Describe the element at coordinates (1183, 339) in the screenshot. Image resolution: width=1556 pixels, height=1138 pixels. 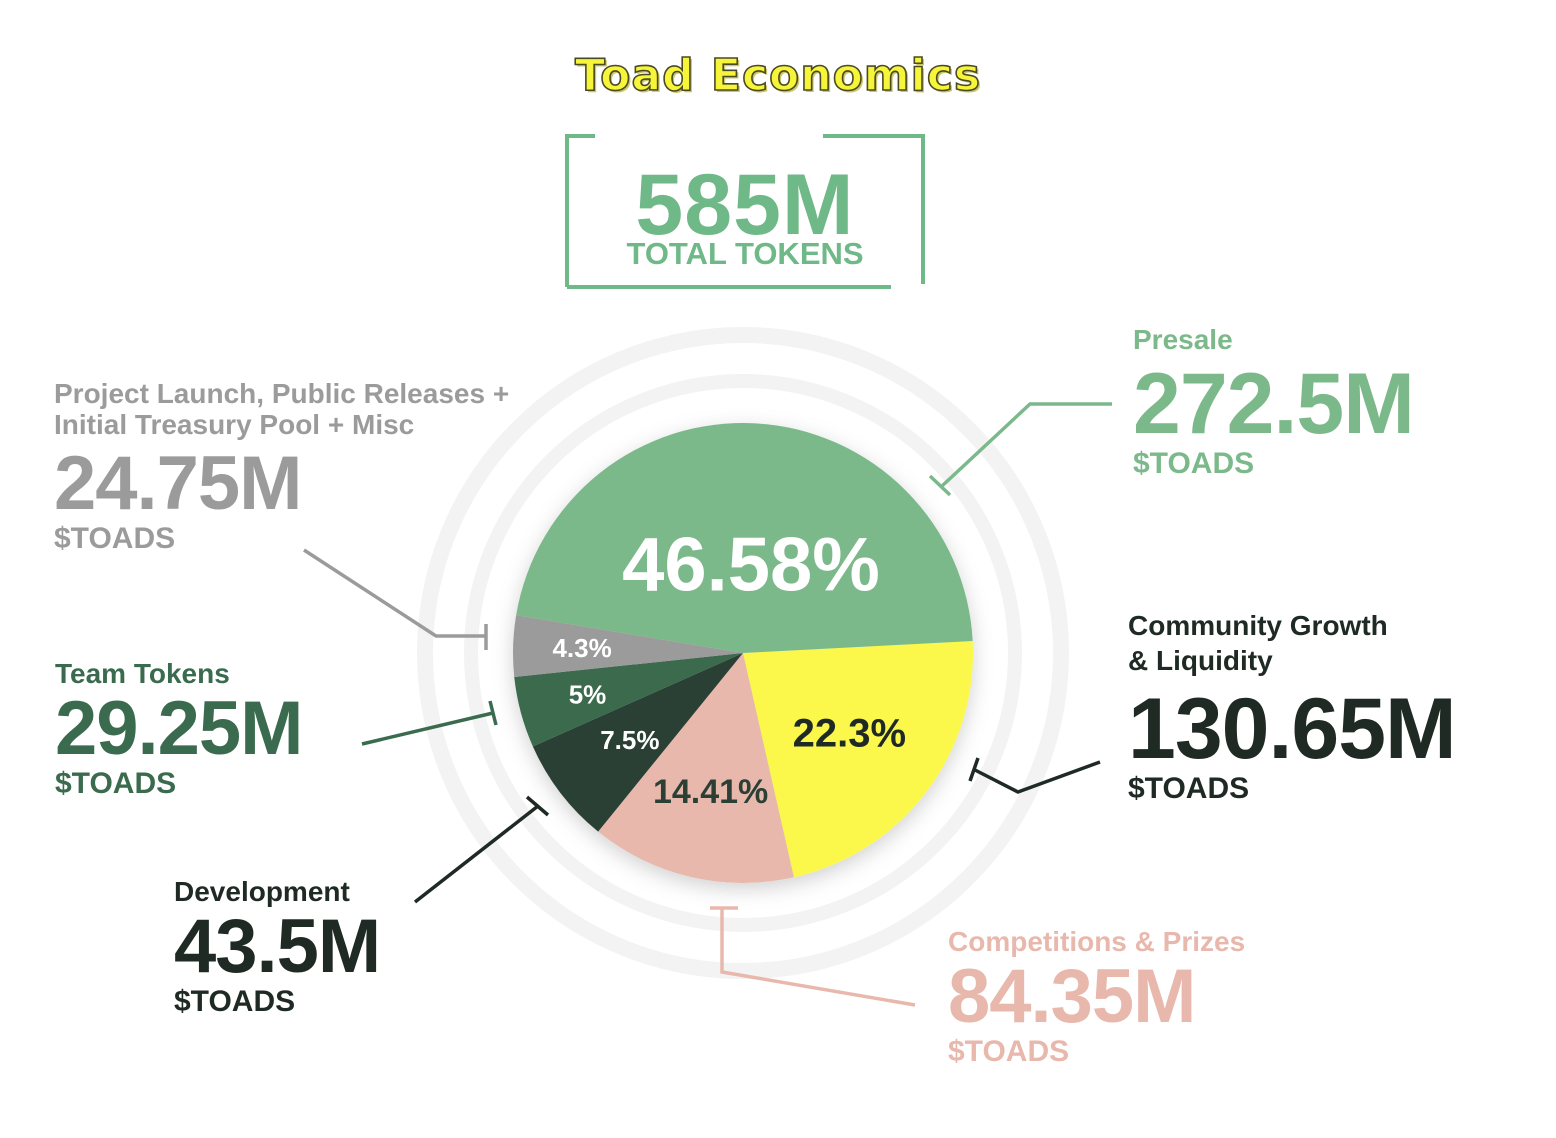
I see `label-presale-name: Presale` at that location.